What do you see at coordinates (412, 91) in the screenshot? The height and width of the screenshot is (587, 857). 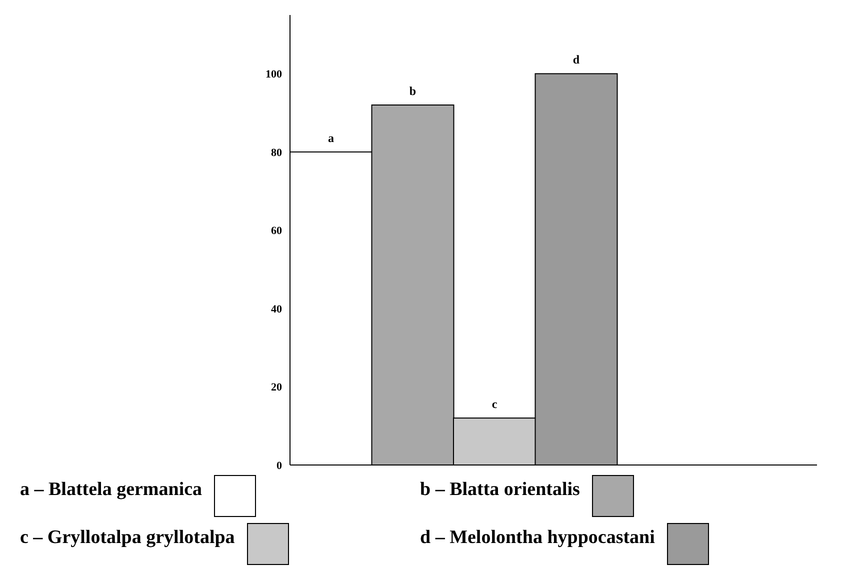 I see `x-tick-label: b` at bounding box center [412, 91].